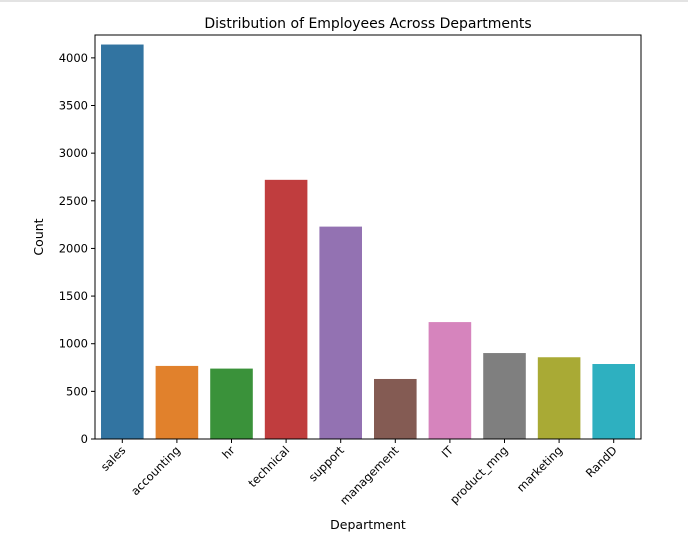 The height and width of the screenshot is (536, 688). I want to click on x-tick-label: product_mng, so click(478, 474).